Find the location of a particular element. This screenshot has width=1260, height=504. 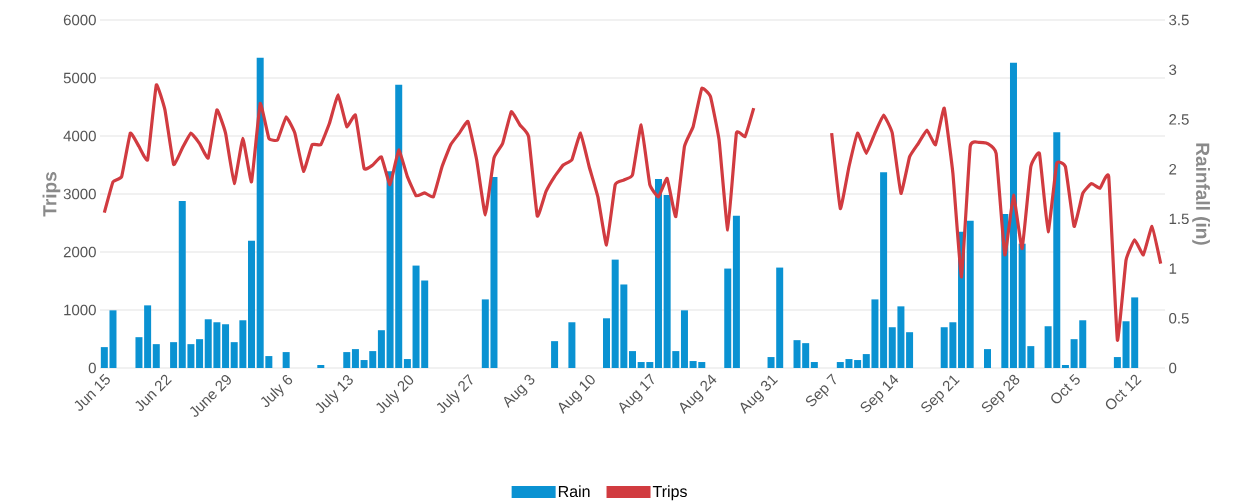

x-tick-label: July 20 is located at coordinates (395, 394).